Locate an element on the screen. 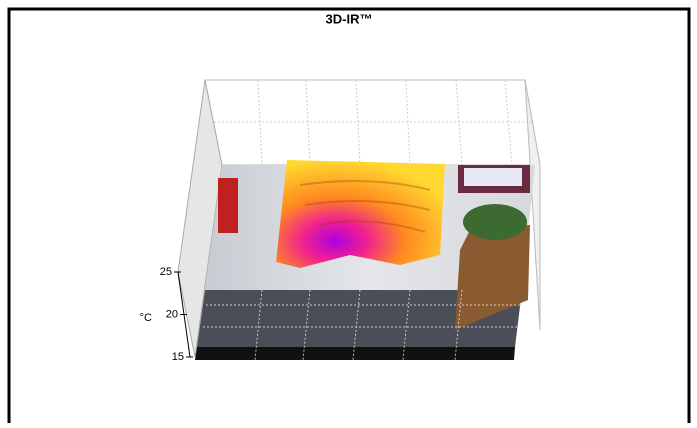 This screenshot has height=428, width=697. side-panel is located at coordinates (200, 218).